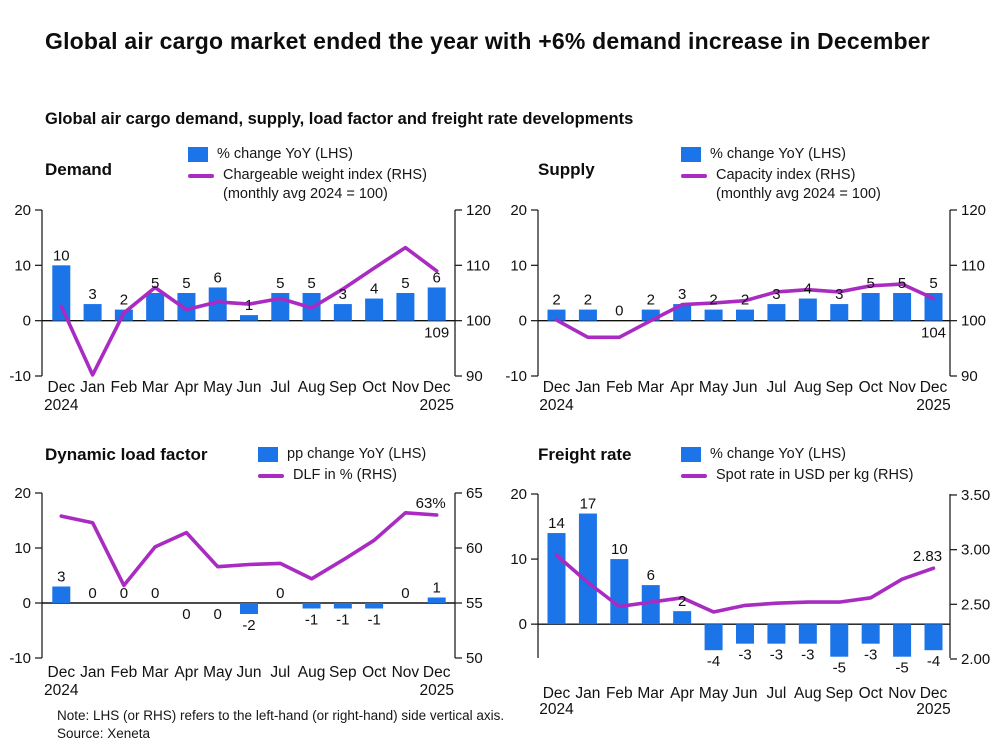 The height and width of the screenshot is (750, 1000). Describe the element at coordinates (437, 588) in the screenshot. I see `bar-value-label: 1` at that location.